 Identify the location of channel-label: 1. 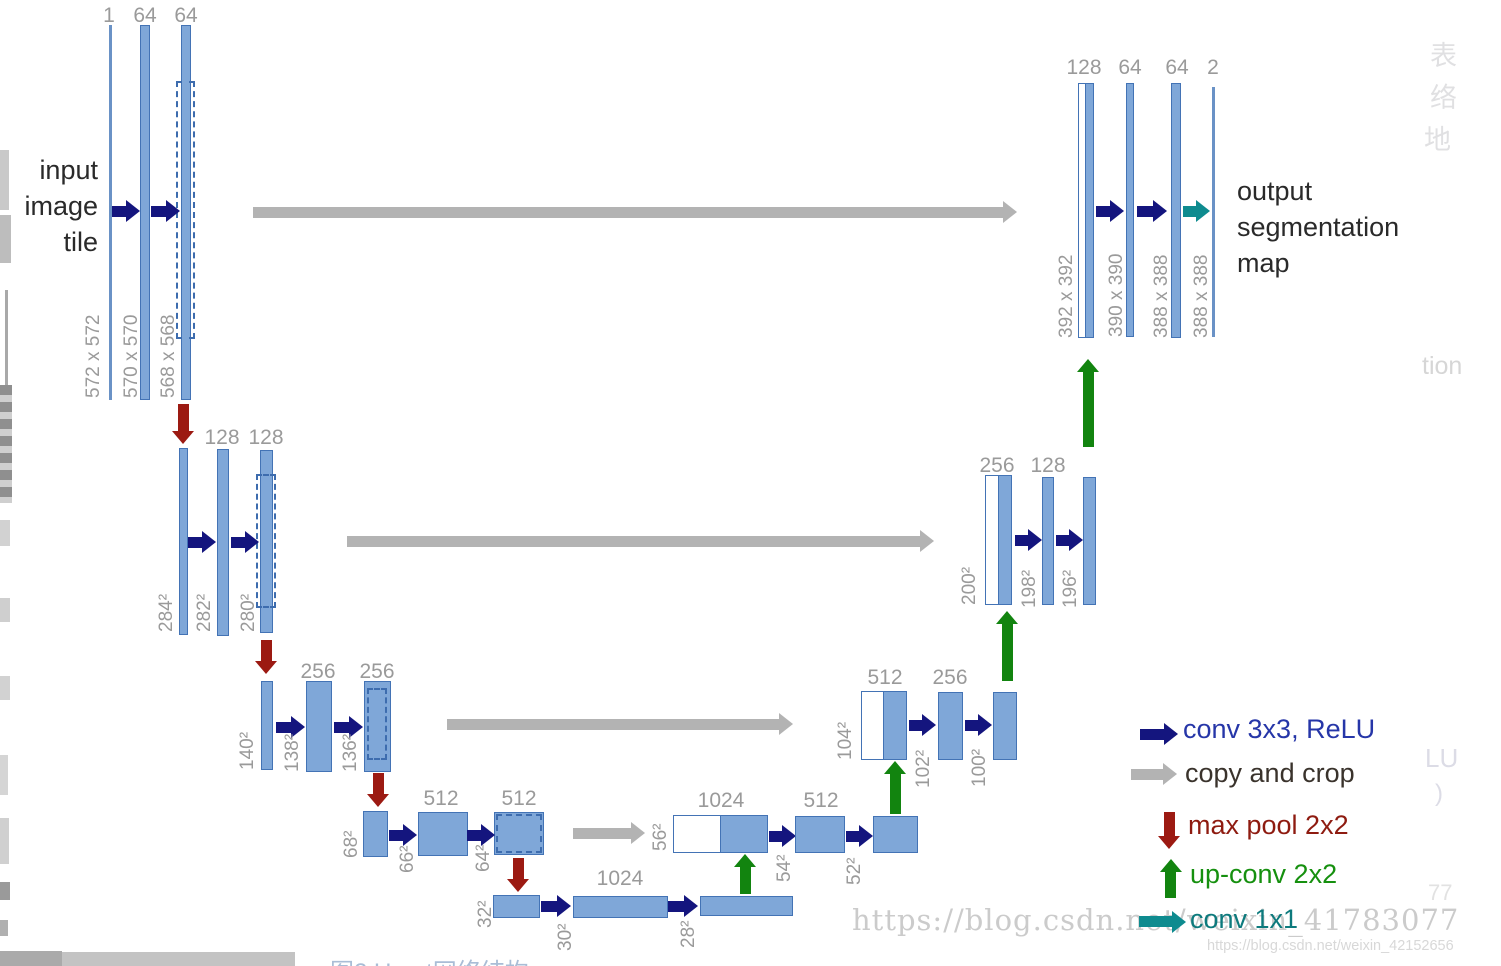
(109, 15).